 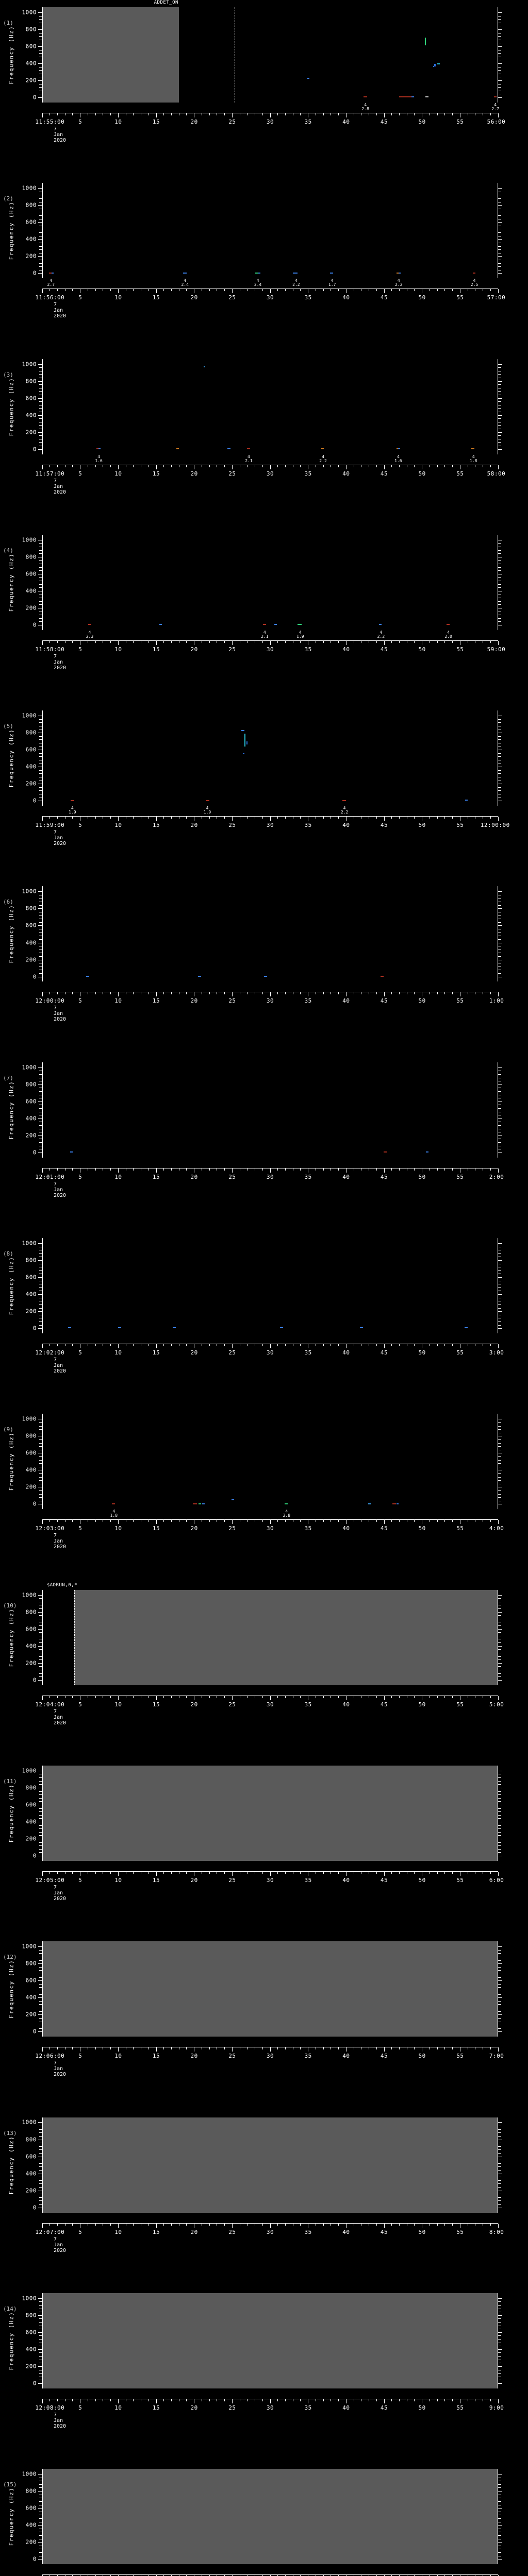 What do you see at coordinates (29, 891) in the screenshot?
I see `y-tick-label: 1000` at bounding box center [29, 891].